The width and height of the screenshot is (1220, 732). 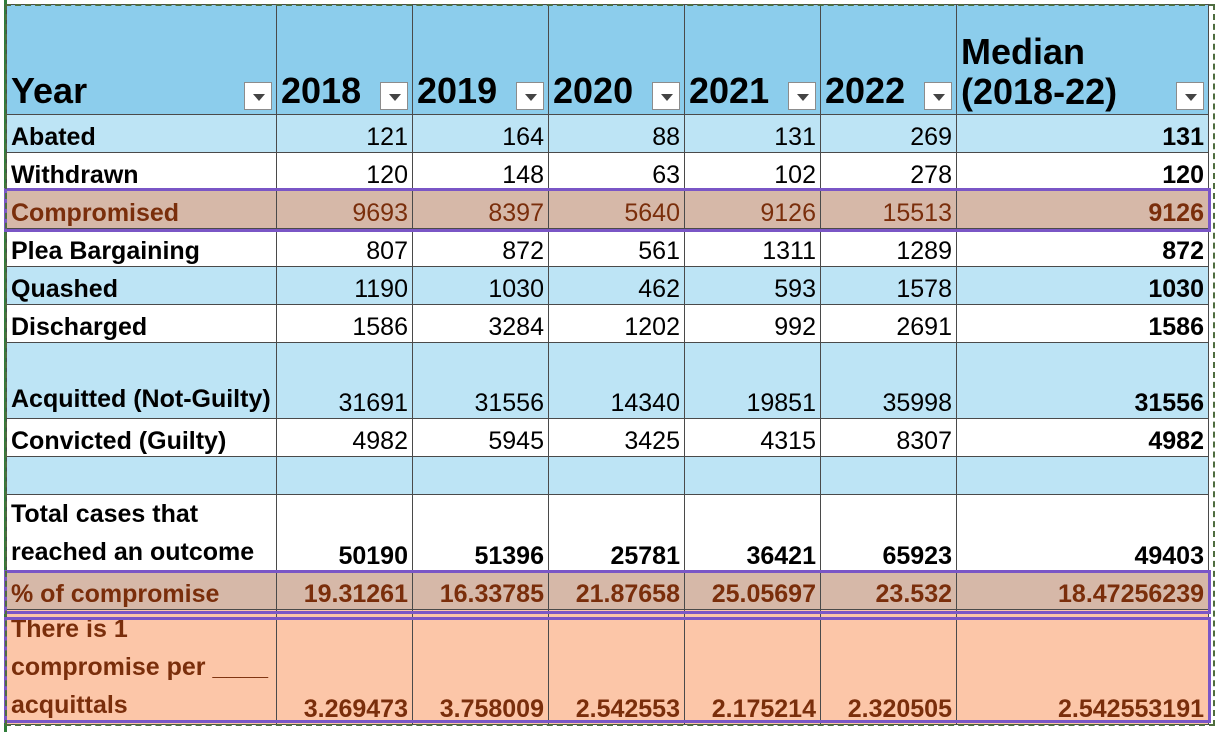 I want to click on value-cell: 807, so click(x=344, y=247).